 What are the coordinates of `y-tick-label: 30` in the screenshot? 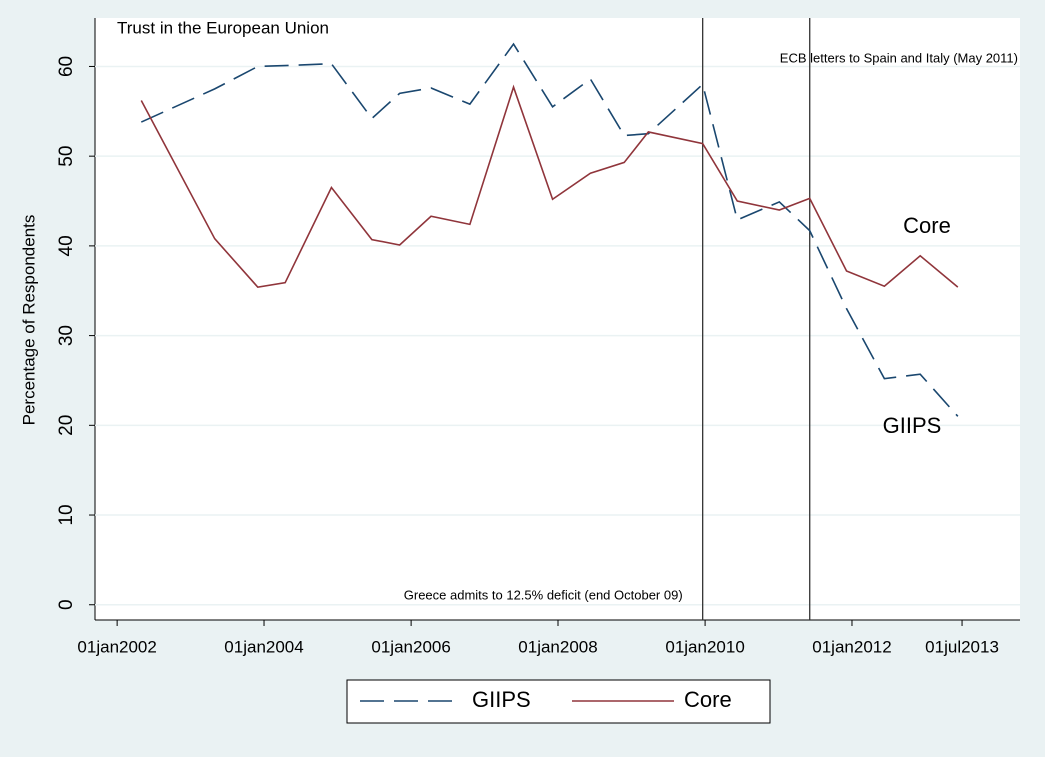 It's located at (66, 335).